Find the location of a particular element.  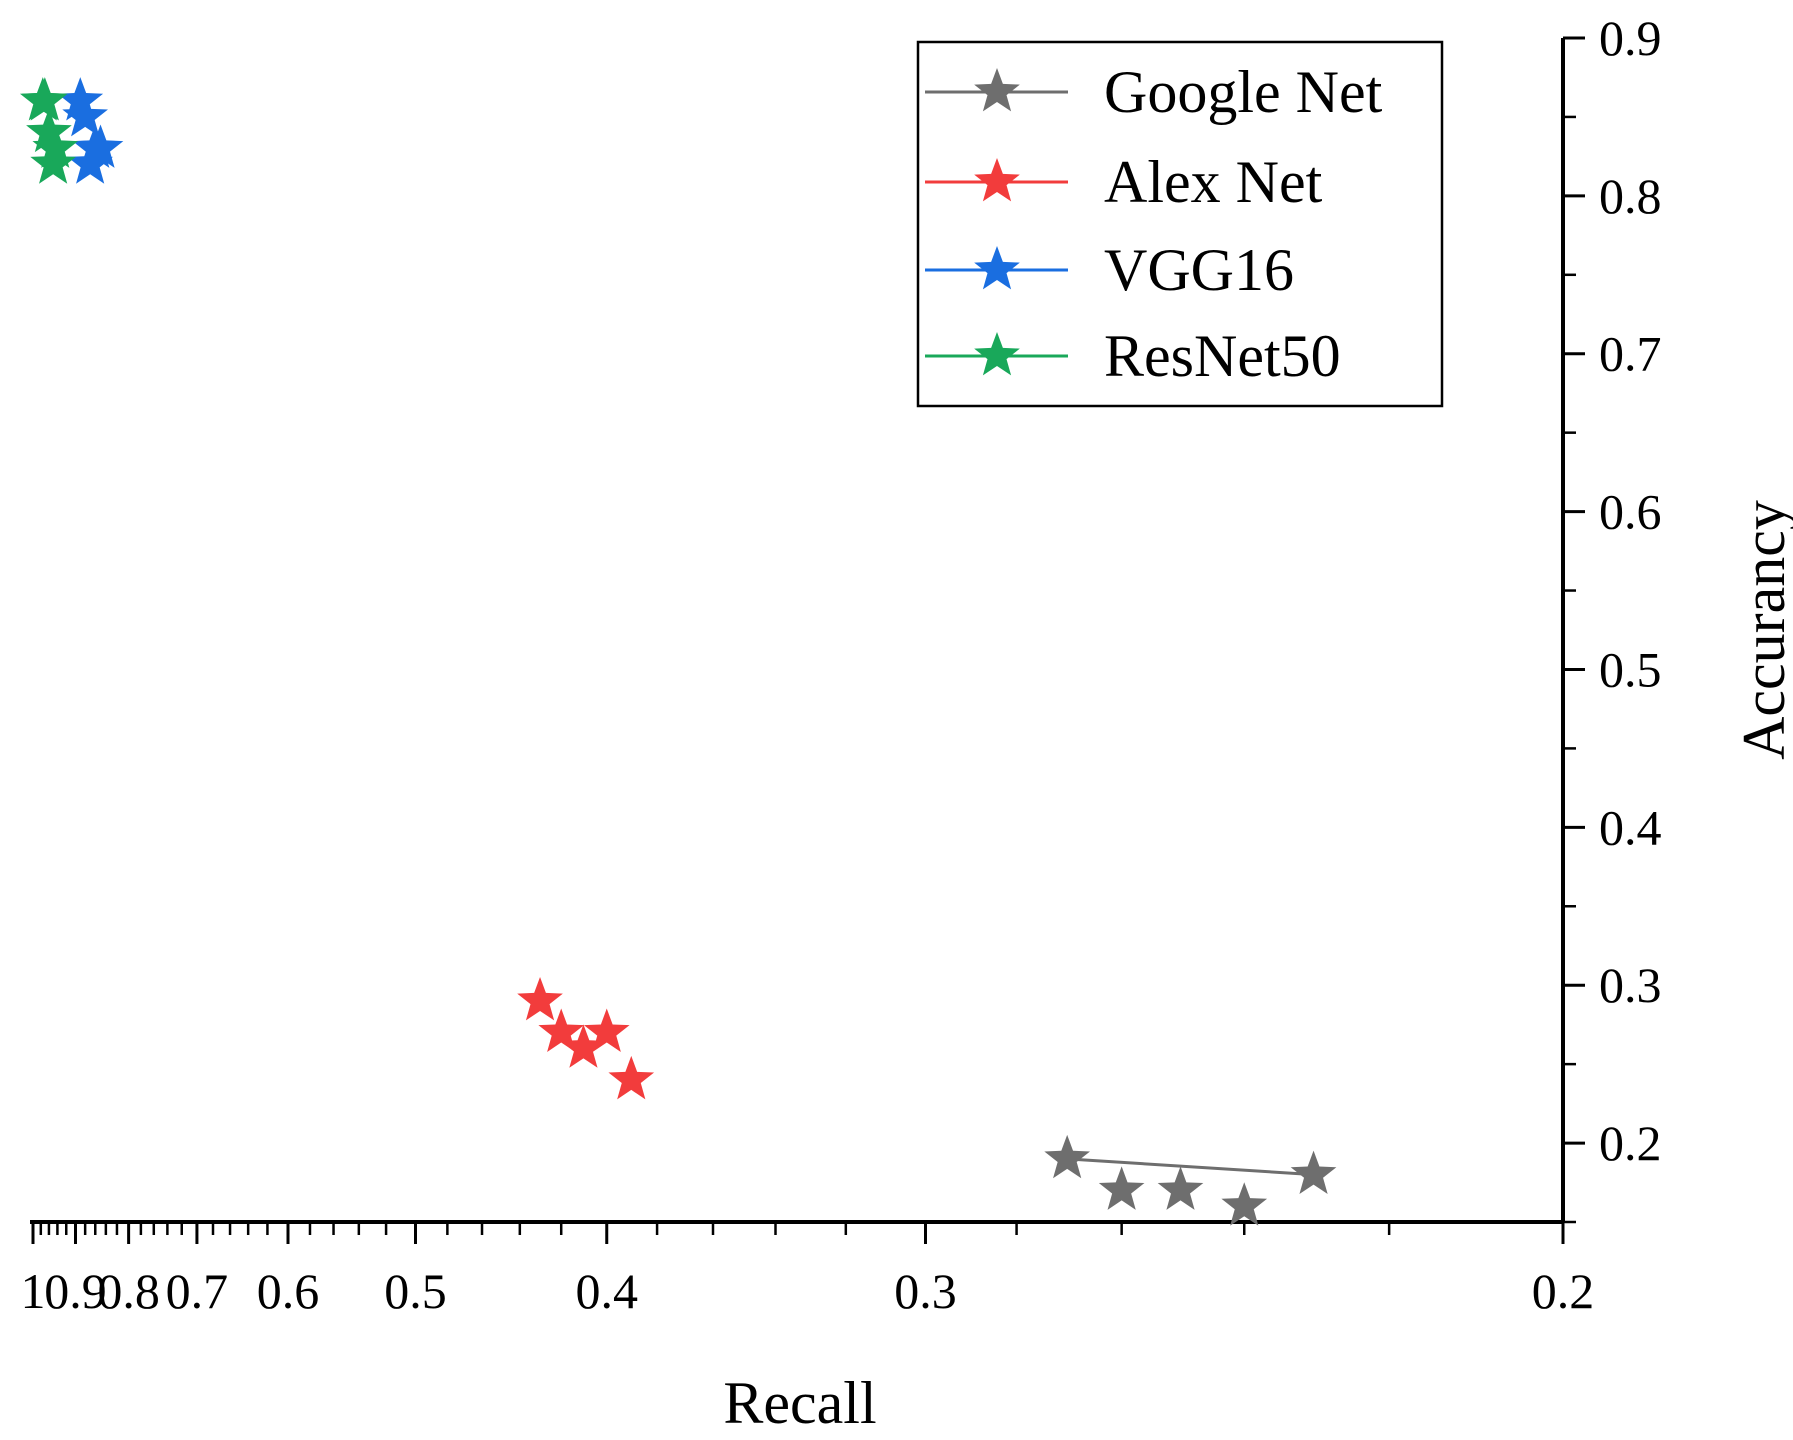

legend-label: ResNet50 is located at coordinates (1222, 356).